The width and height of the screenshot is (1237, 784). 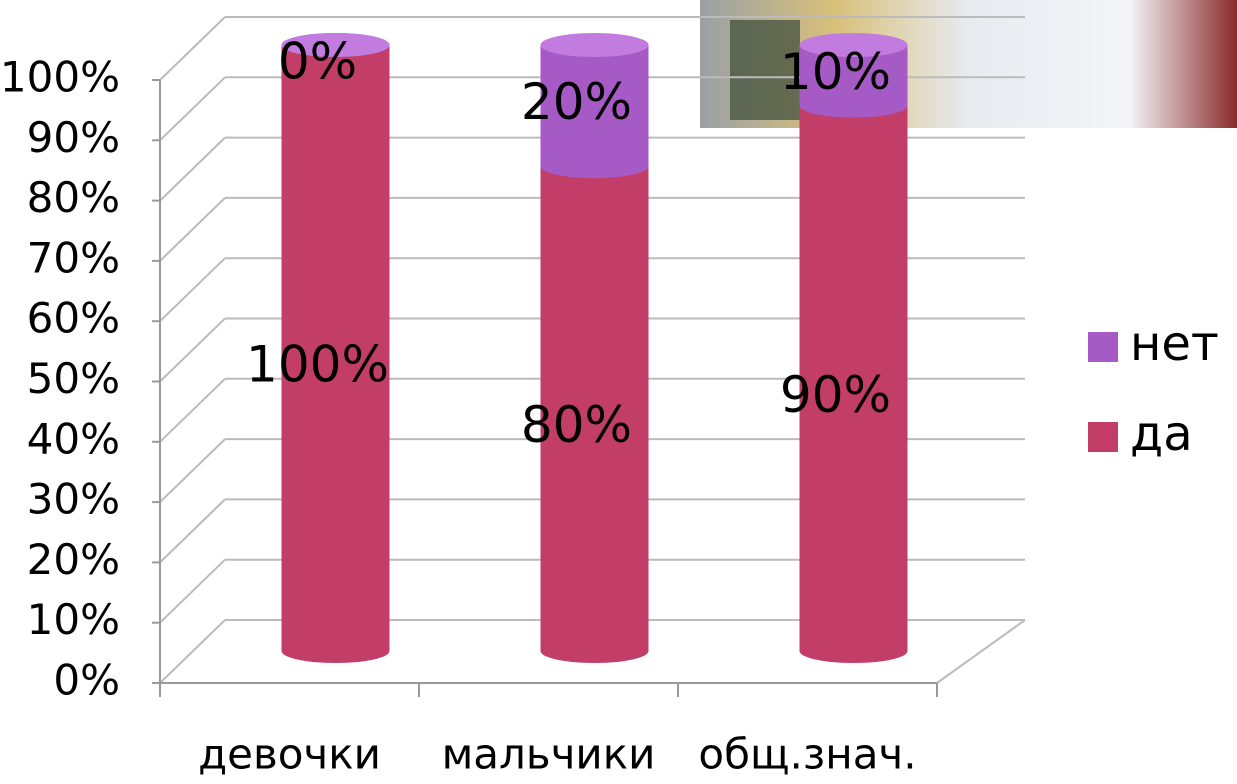 I want to click on data-label: 90%, so click(x=835, y=395).